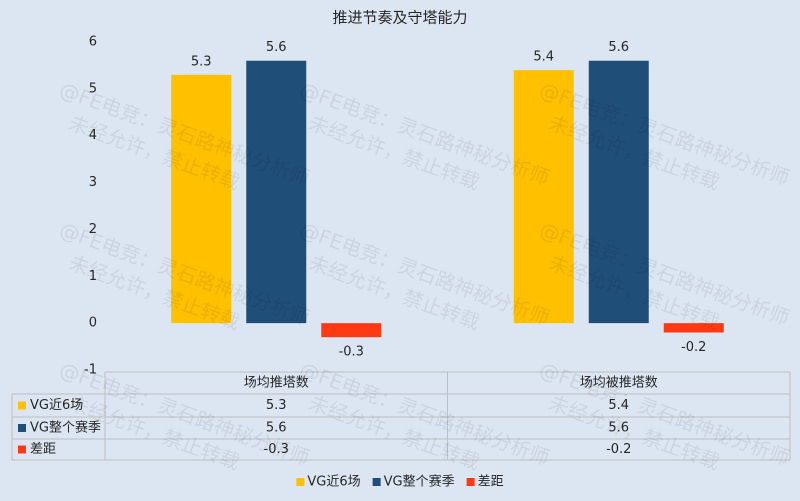  I want to click on table-row-label: VG近6场, so click(56, 405).